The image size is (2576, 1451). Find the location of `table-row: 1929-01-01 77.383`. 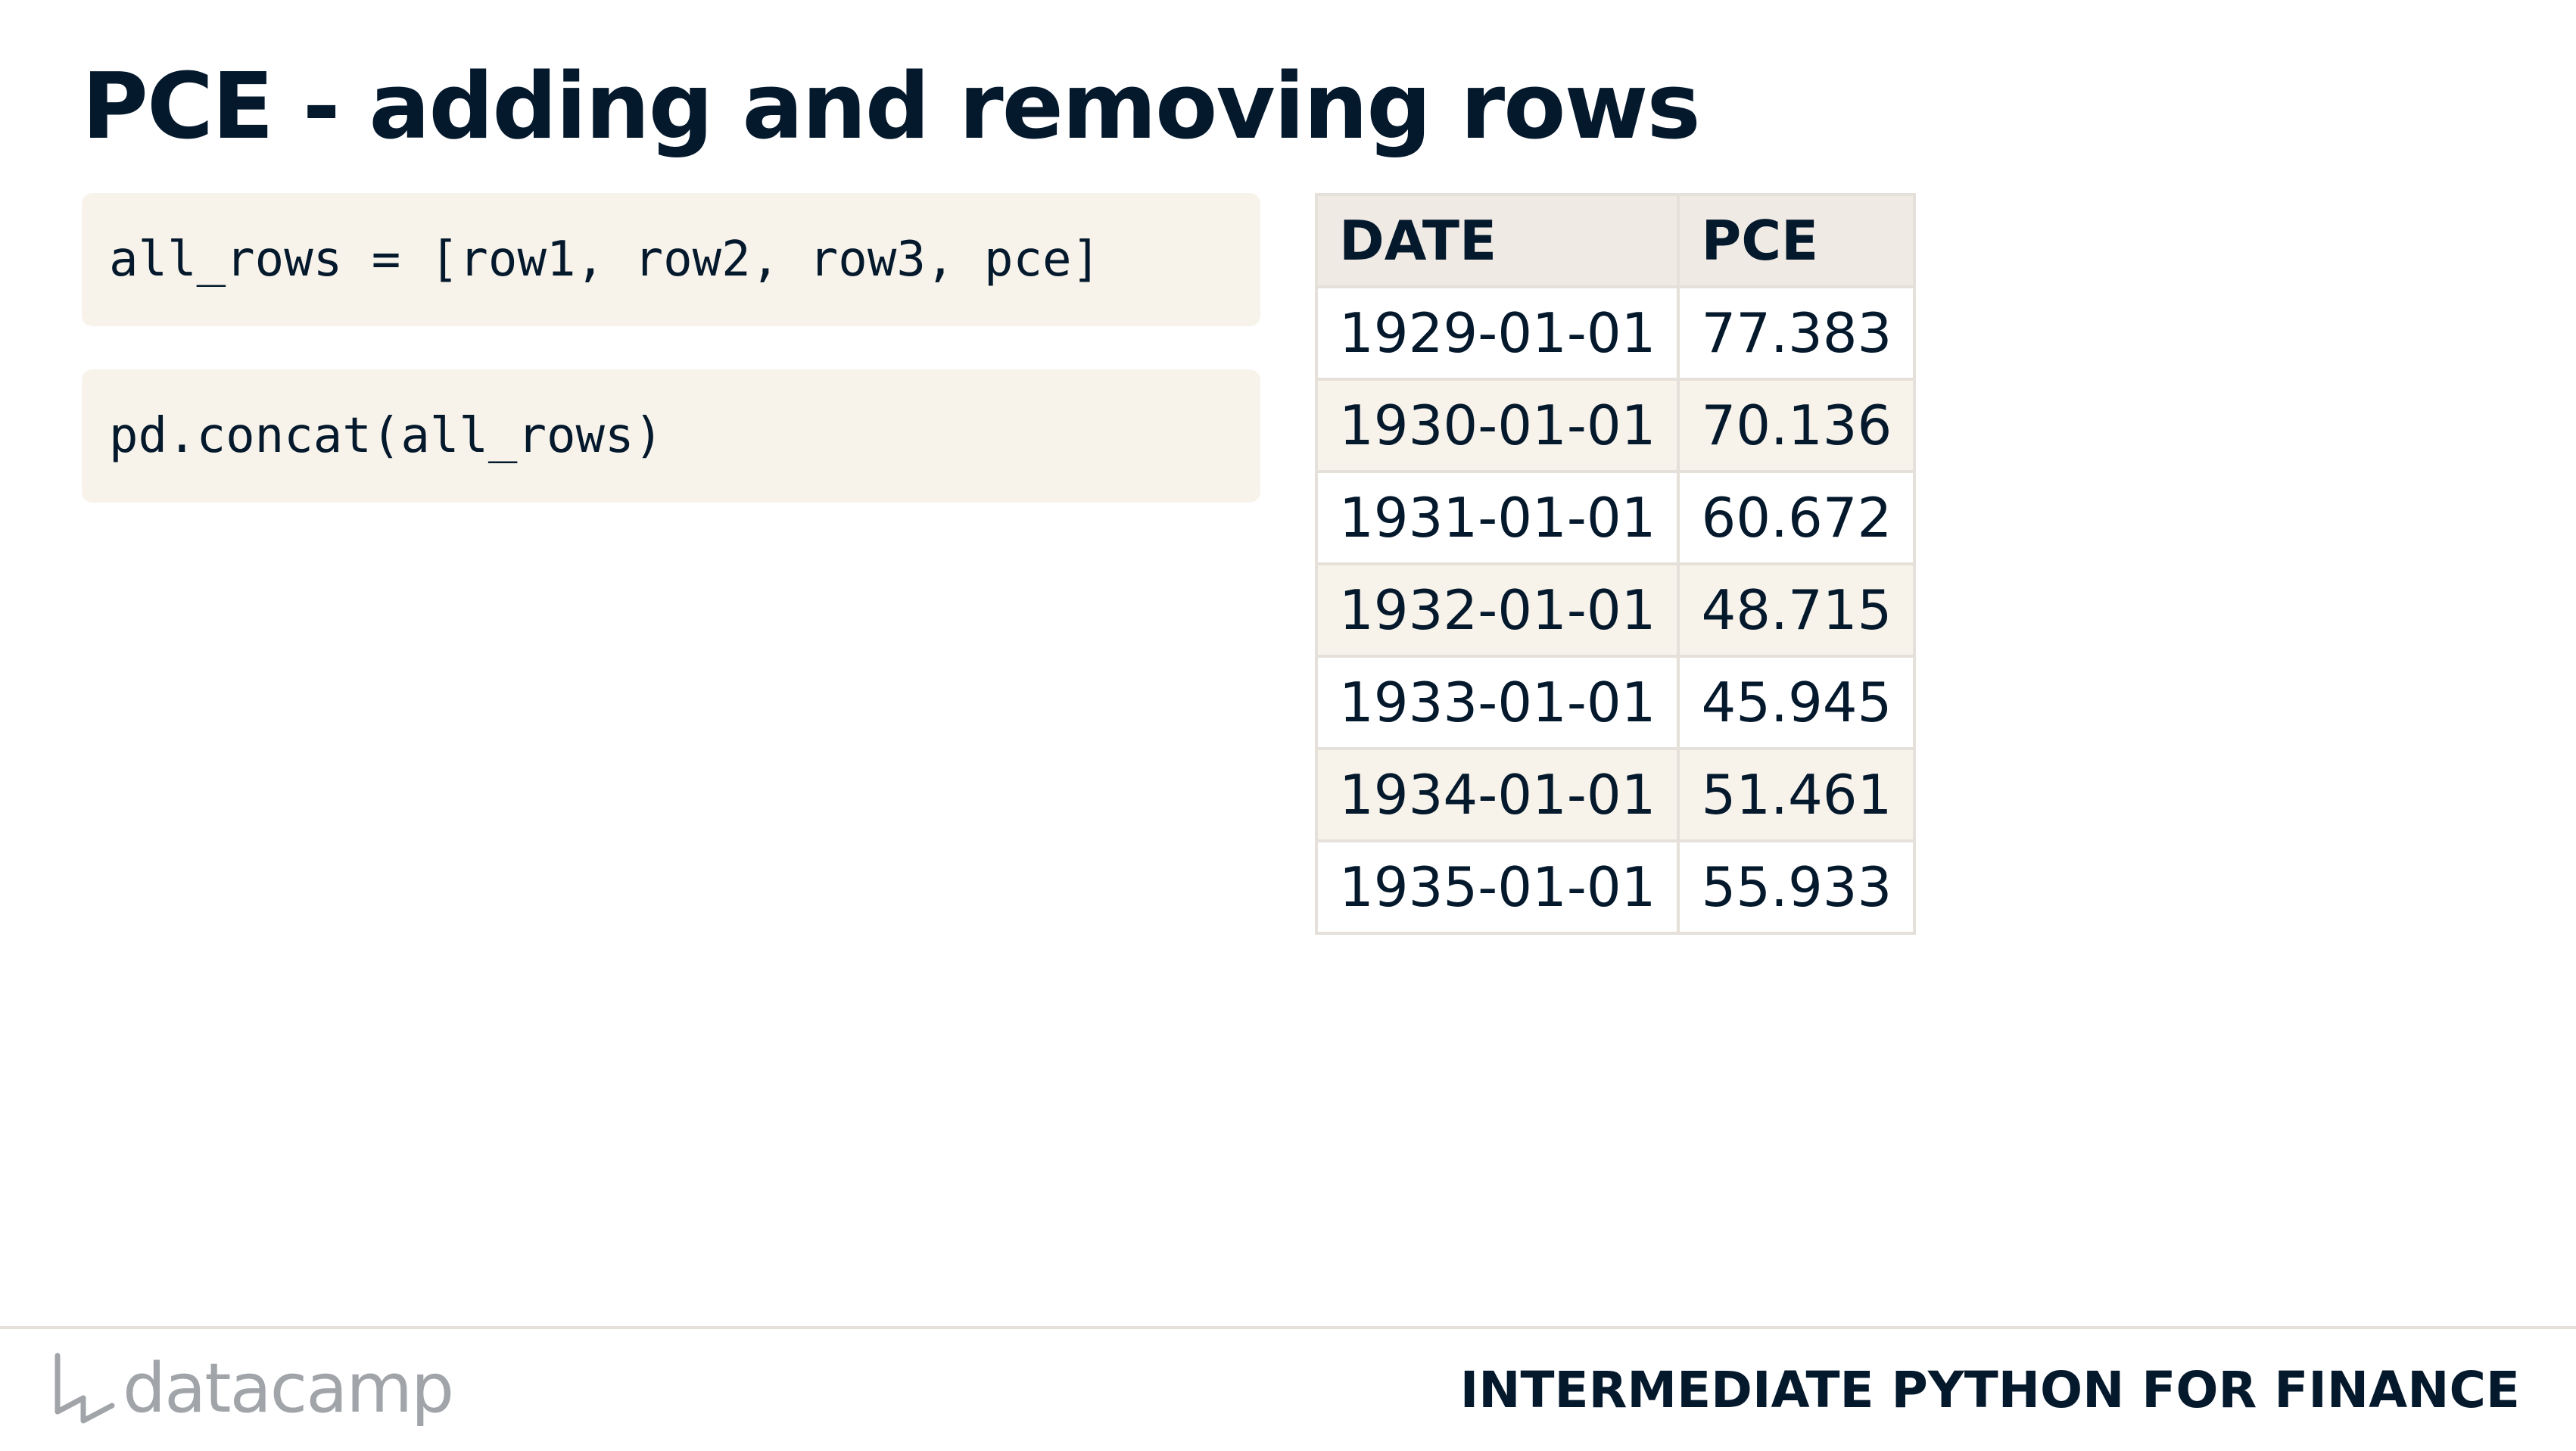

table-row: 1929-01-01 77.383 is located at coordinates (1615, 333).